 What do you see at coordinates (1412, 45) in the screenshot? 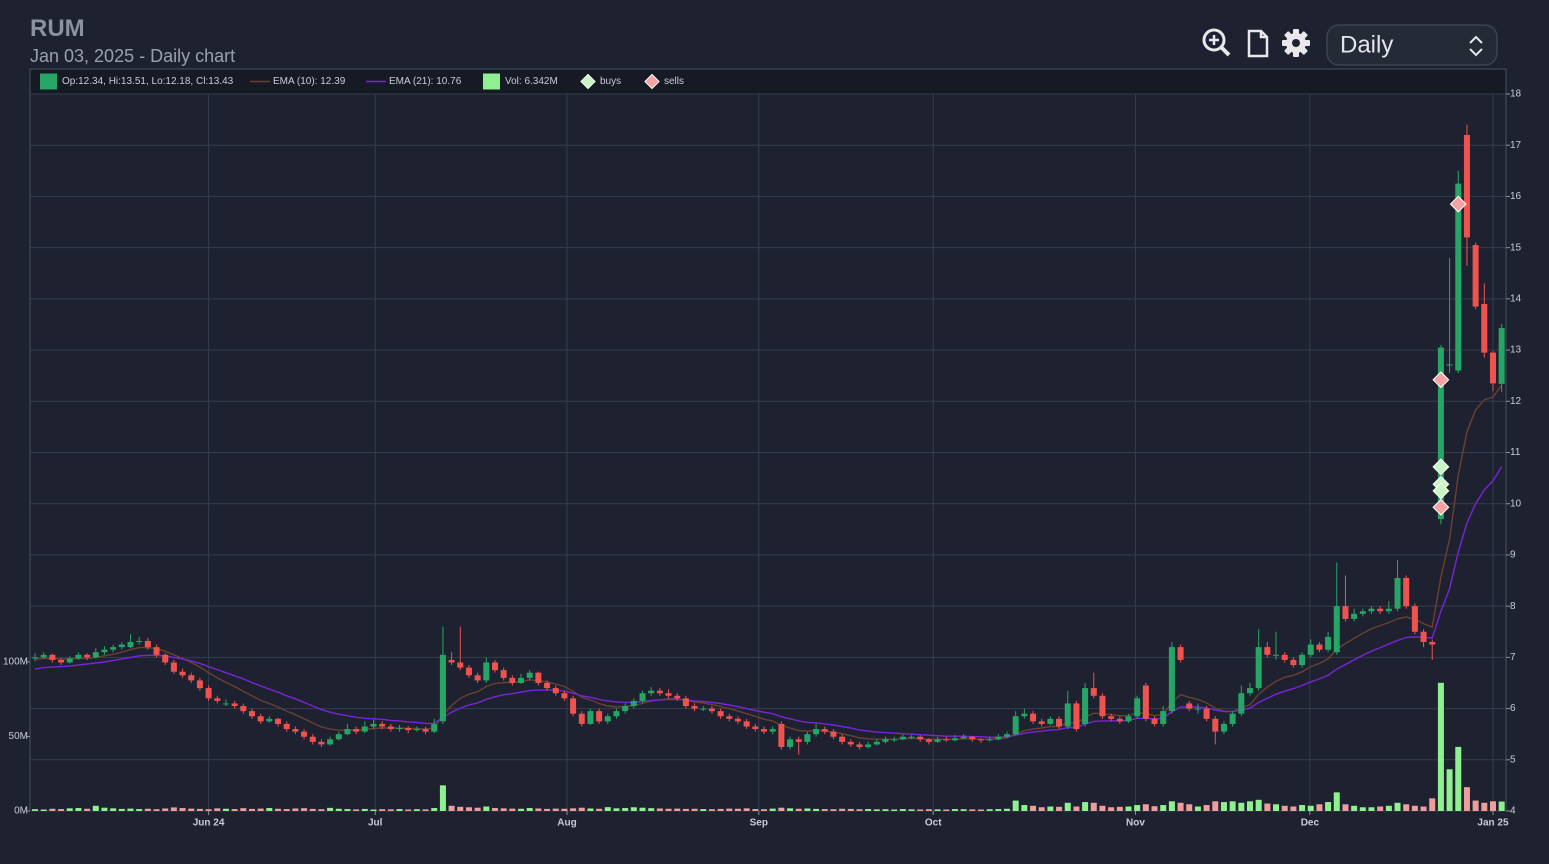
I see `timeframe-select: Daily` at bounding box center [1412, 45].